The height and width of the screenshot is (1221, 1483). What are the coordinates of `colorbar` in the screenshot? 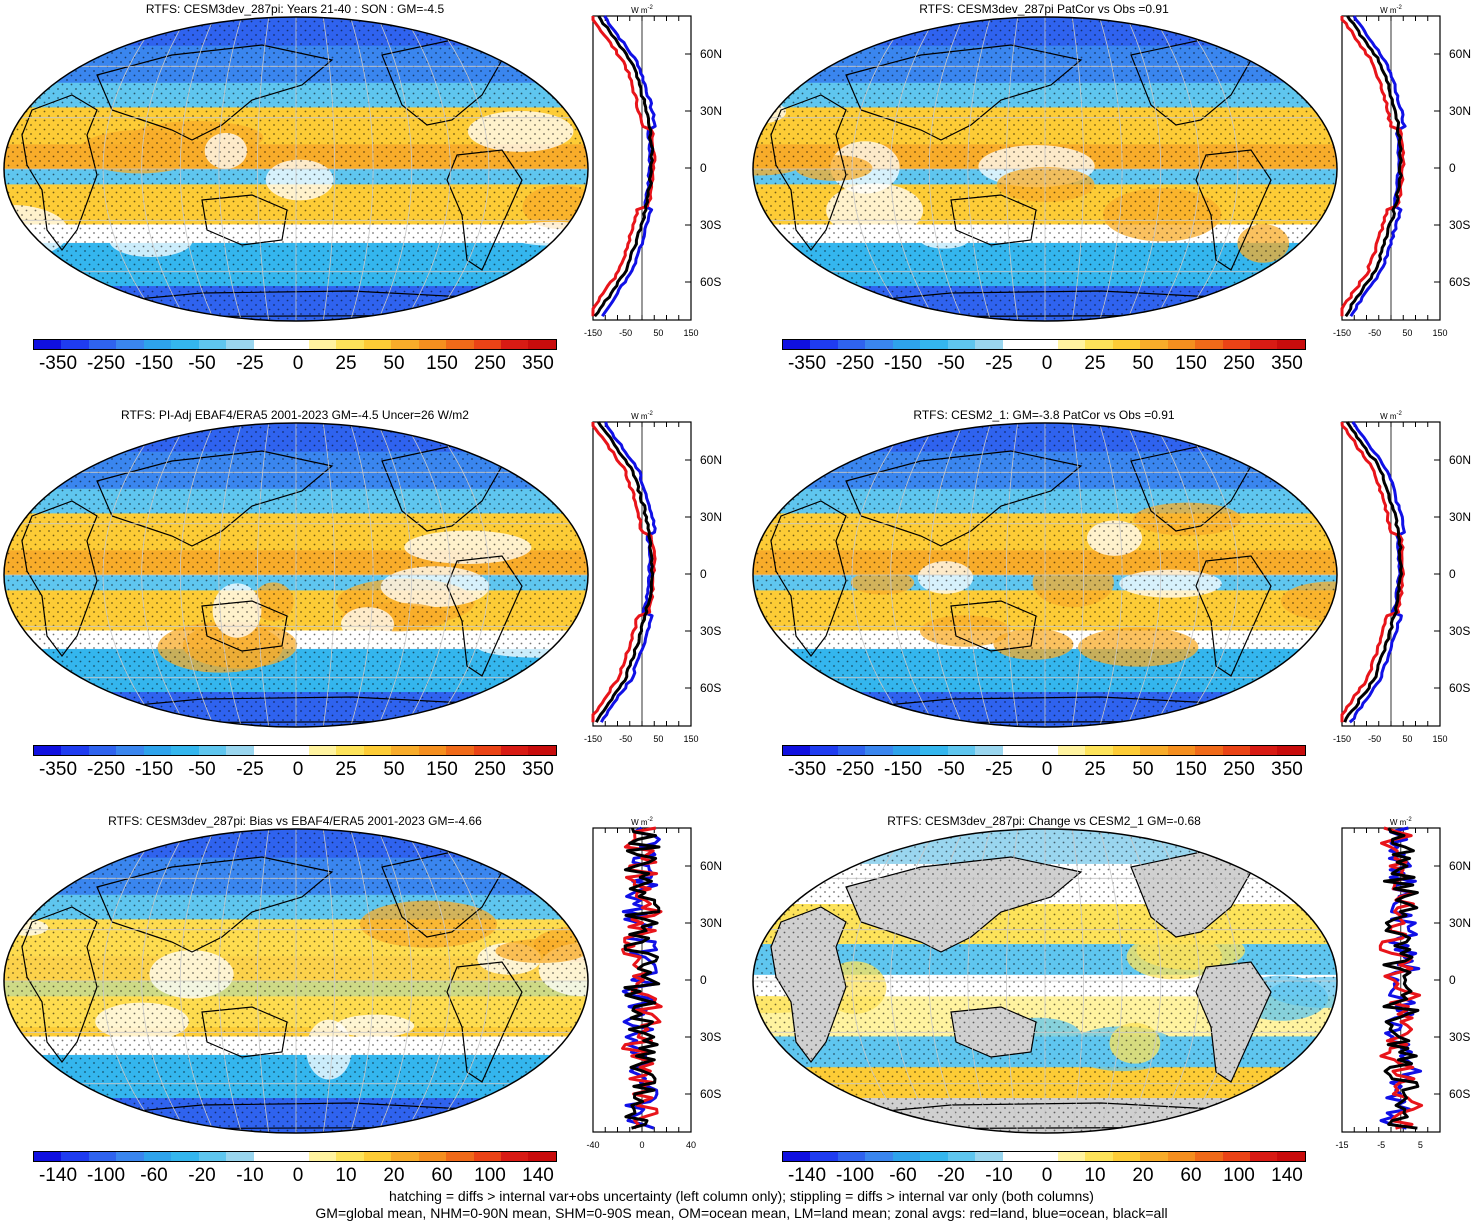 It's located at (295, 750).